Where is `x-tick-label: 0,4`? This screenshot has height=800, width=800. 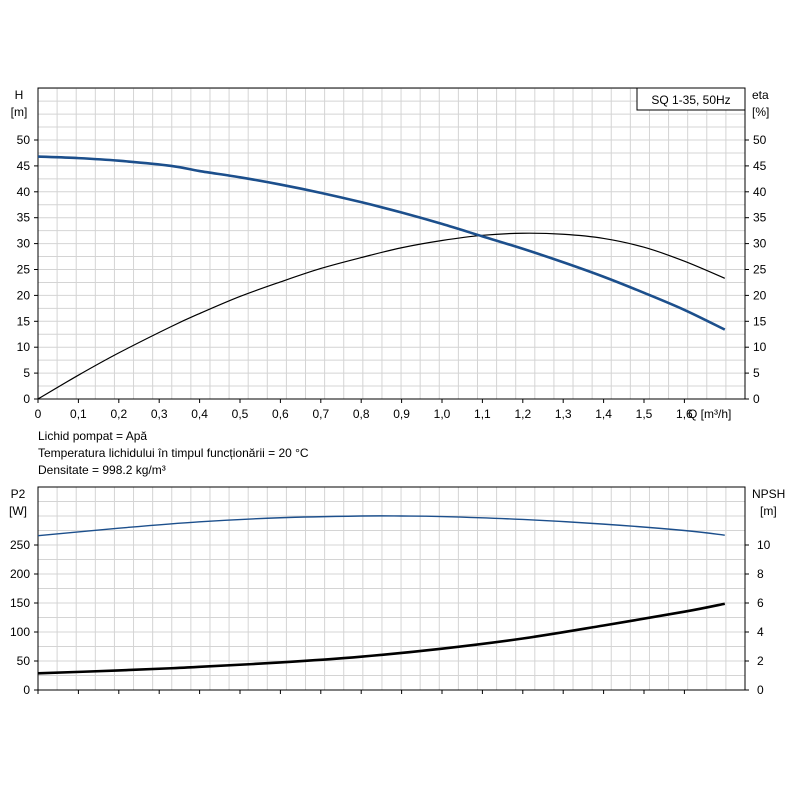
x-tick-label: 0,4 is located at coordinates (199, 414).